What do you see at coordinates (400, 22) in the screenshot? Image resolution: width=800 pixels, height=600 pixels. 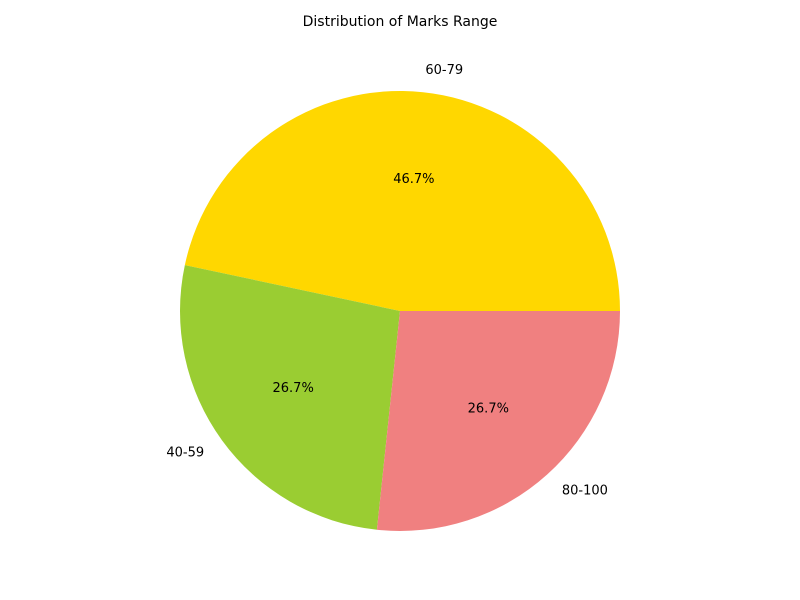 I see `chart-title: Distribution of Marks Range` at bounding box center [400, 22].